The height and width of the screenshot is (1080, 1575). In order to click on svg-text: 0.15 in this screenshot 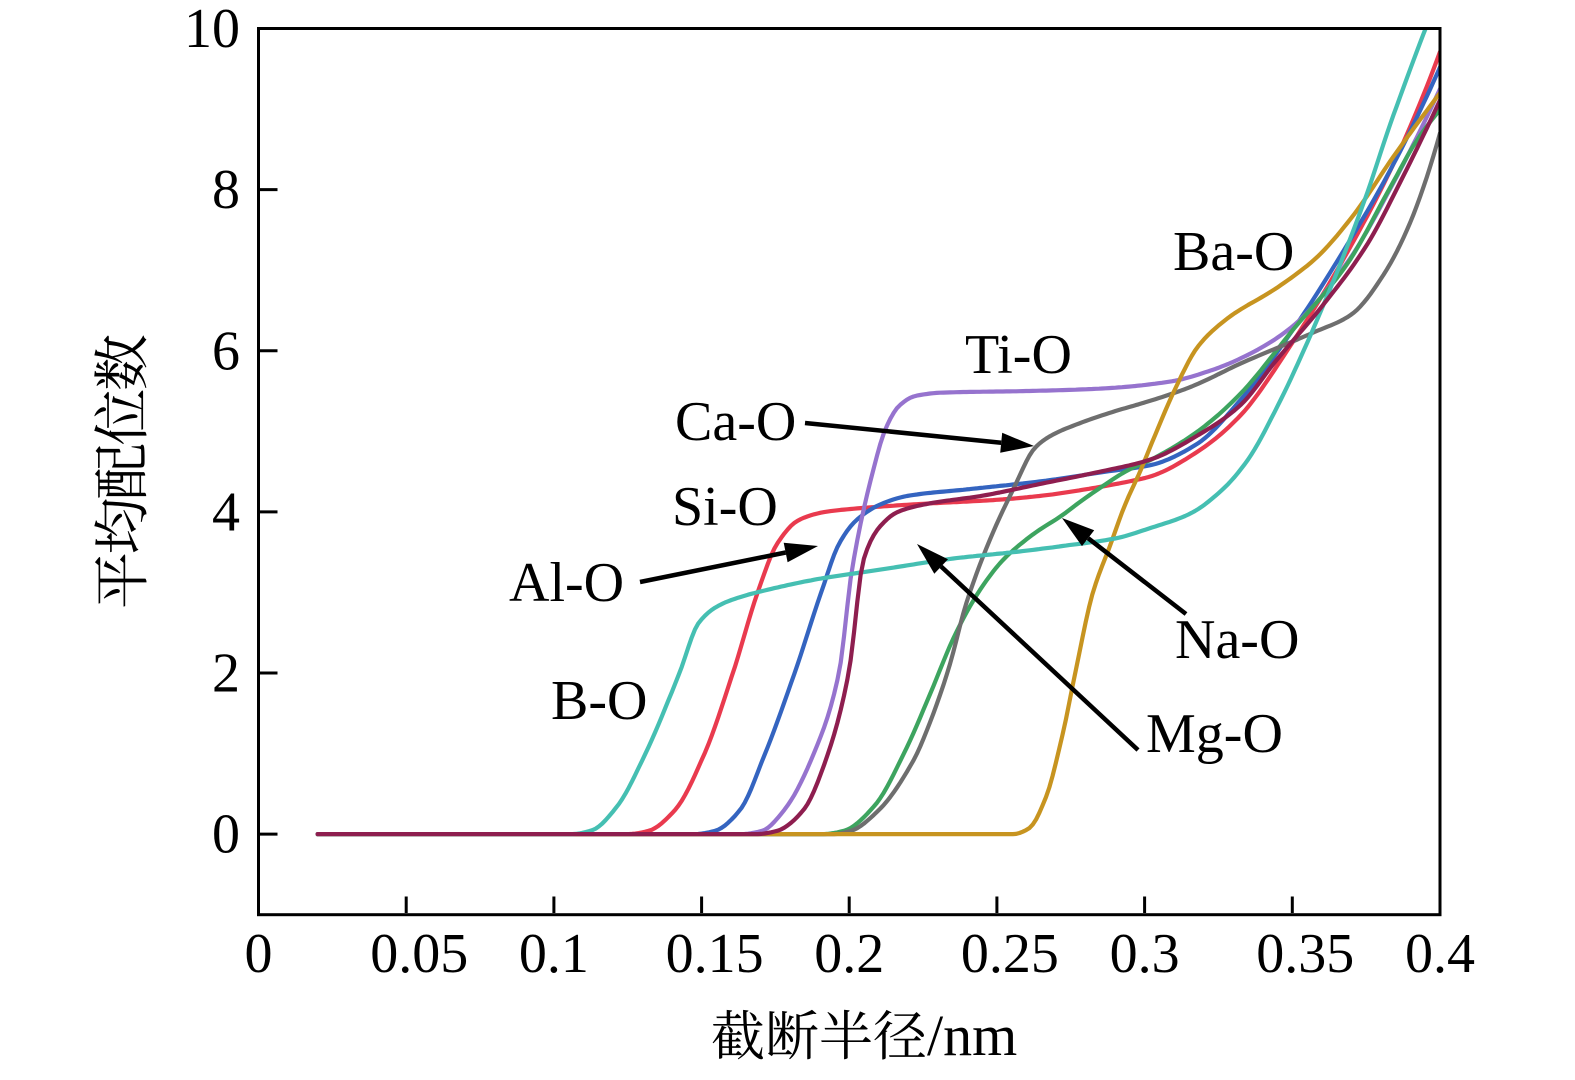, I will do `click(715, 954)`.